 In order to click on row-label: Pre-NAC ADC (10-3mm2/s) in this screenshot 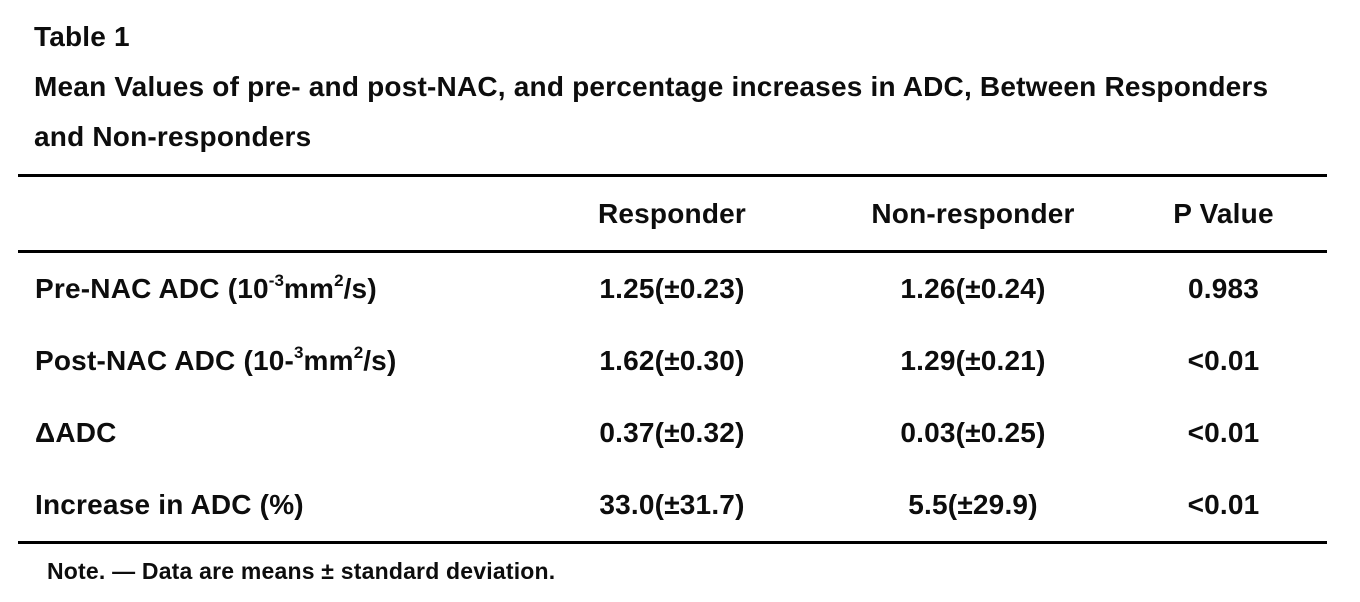, I will do `click(268, 288)`.